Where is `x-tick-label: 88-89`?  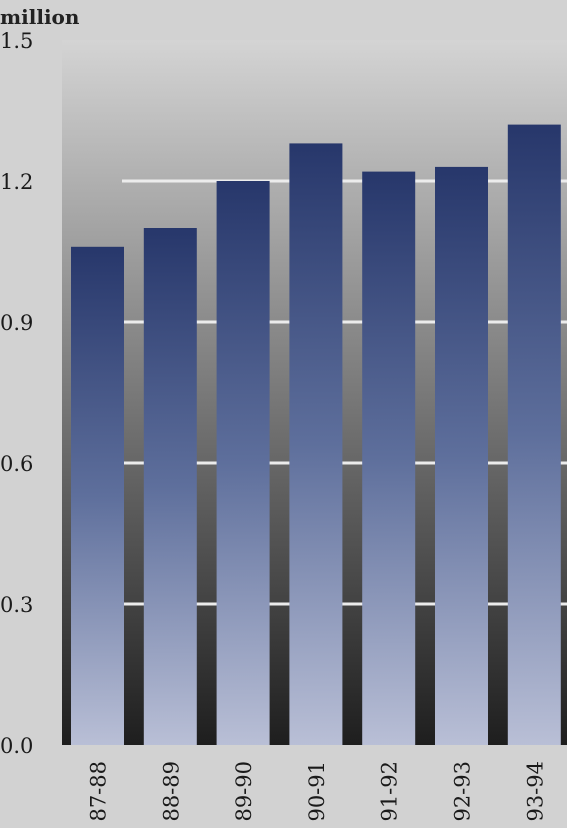
x-tick-label: 88-89 is located at coordinates (171, 791).